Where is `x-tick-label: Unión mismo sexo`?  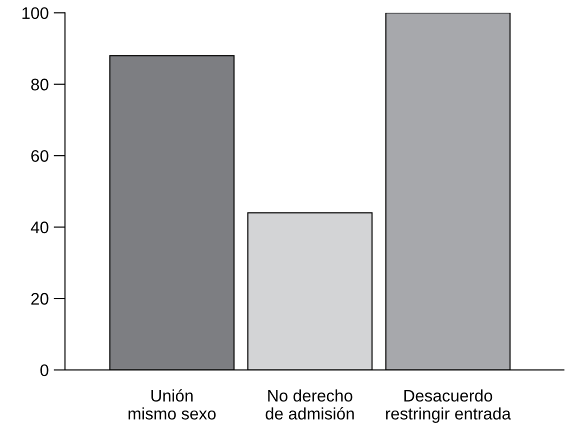 x-tick-label: Unión mismo sexo is located at coordinates (172, 404).